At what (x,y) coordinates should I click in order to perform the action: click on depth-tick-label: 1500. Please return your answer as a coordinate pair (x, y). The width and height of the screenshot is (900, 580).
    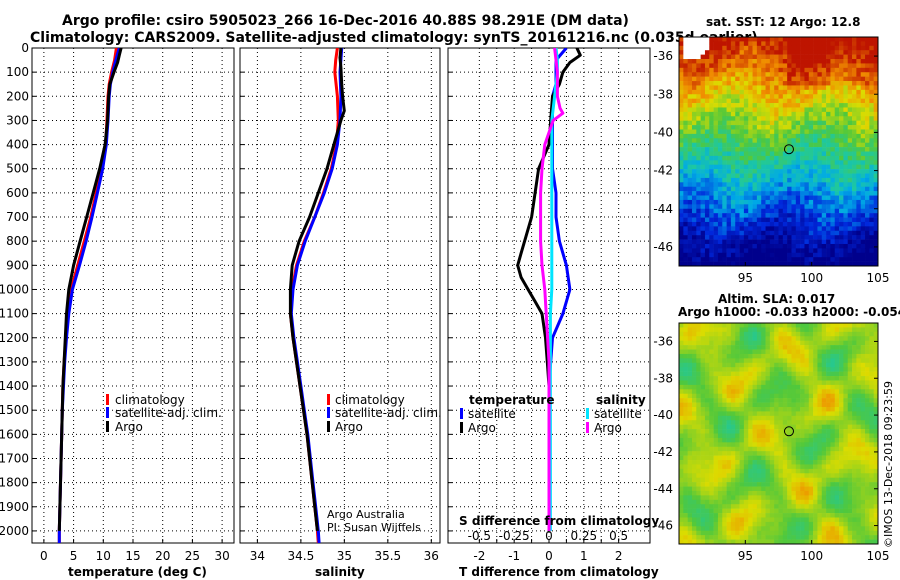
    Looking at the image, I should click on (14, 410).